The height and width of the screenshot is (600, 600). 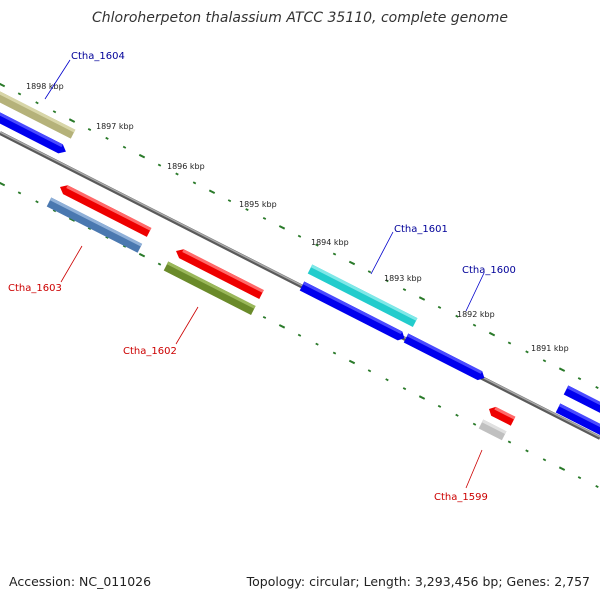 What do you see at coordinates (186, 166) in the screenshot?
I see `kbp-label-1896: 1896 kbp` at bounding box center [186, 166].